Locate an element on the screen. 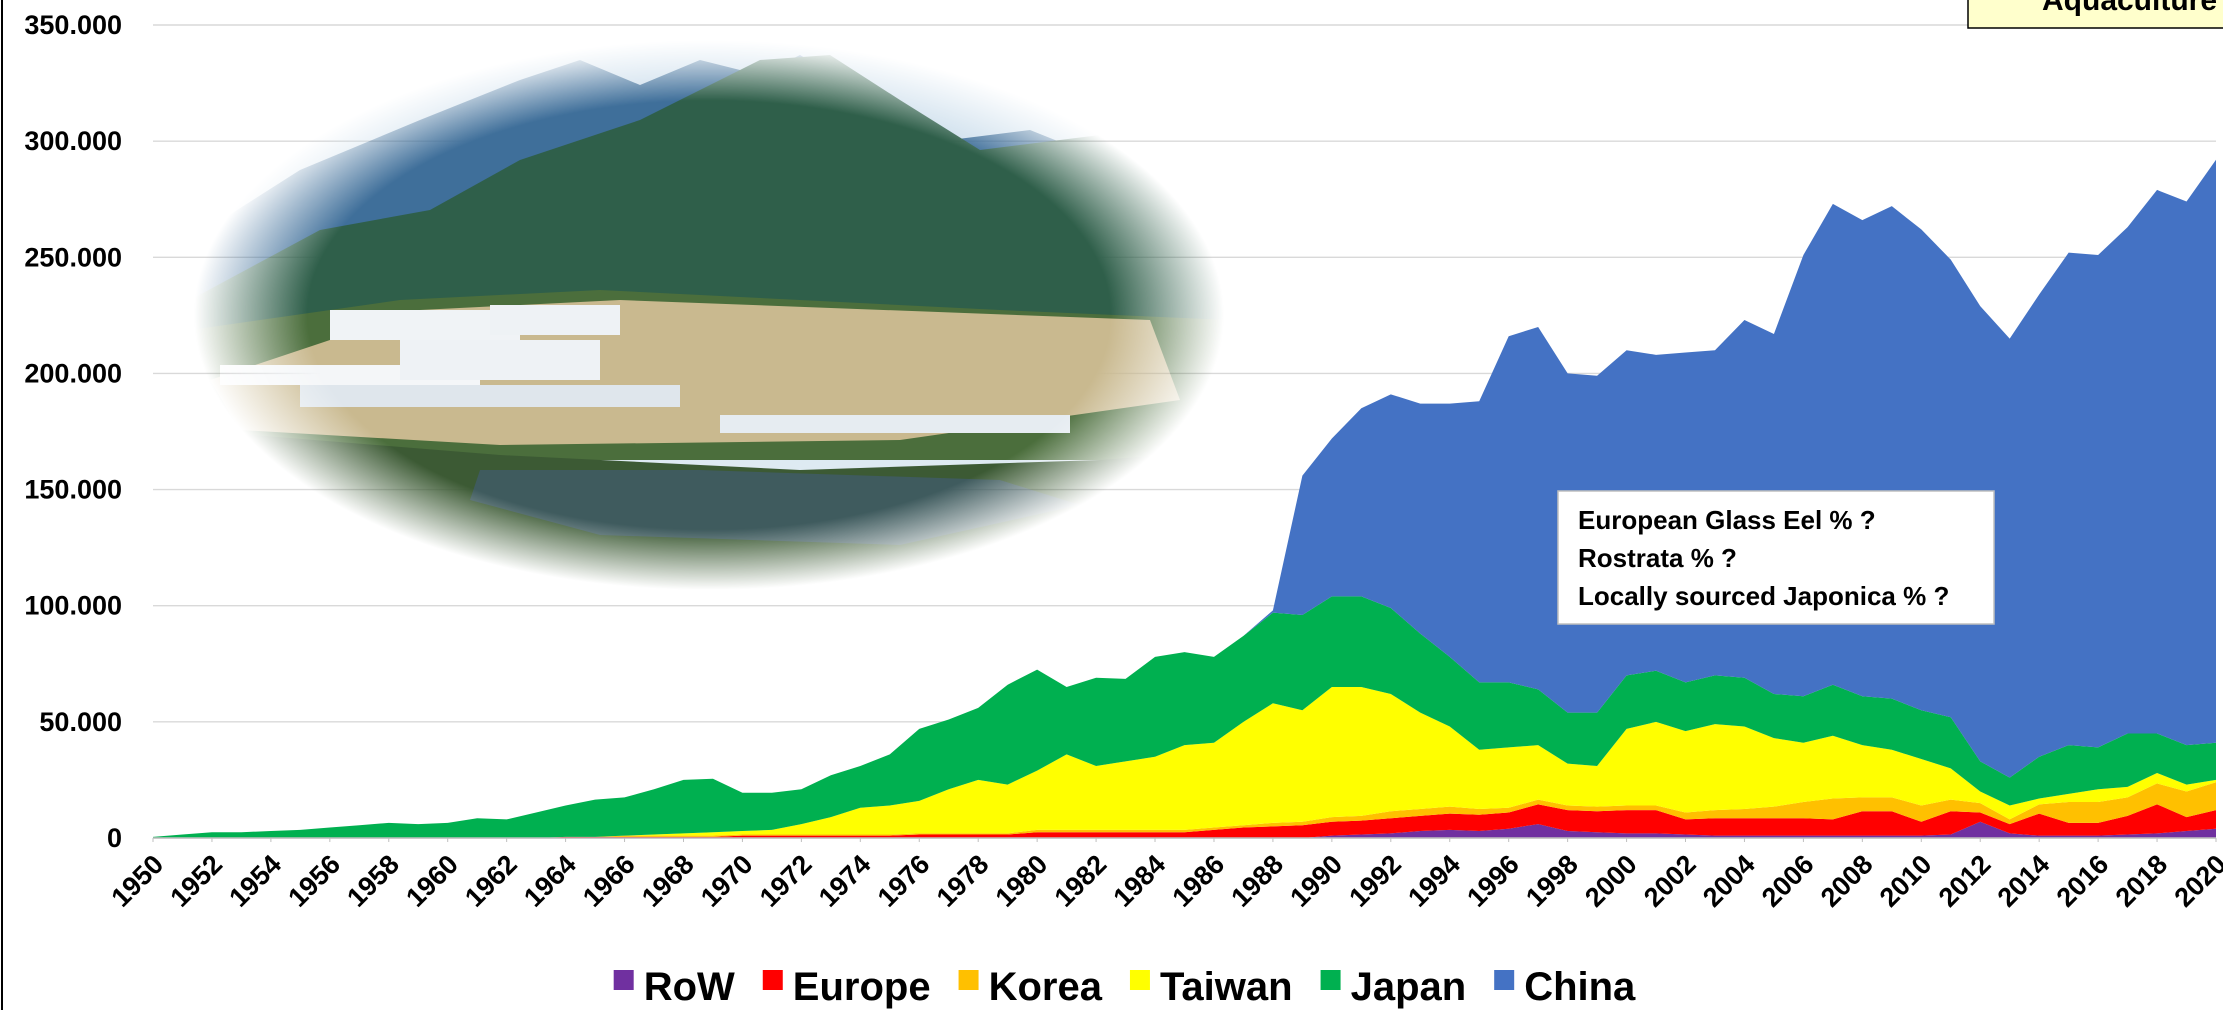 Image resolution: width=2223 pixels, height=1010 pixels. annotation: Locally sourced Japonica % ? is located at coordinates (1763, 596).